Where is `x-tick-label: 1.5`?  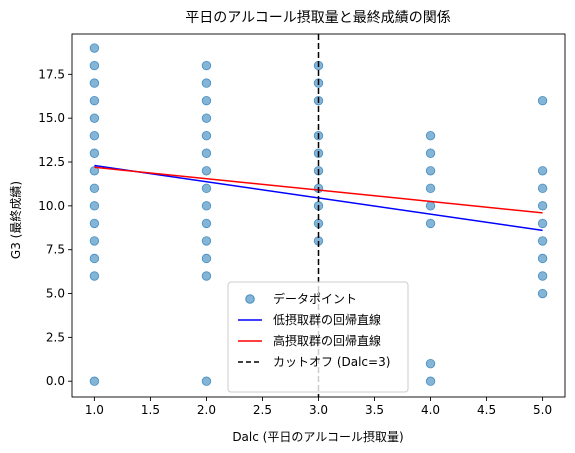 x-tick-label: 1.5 is located at coordinates (150, 410).